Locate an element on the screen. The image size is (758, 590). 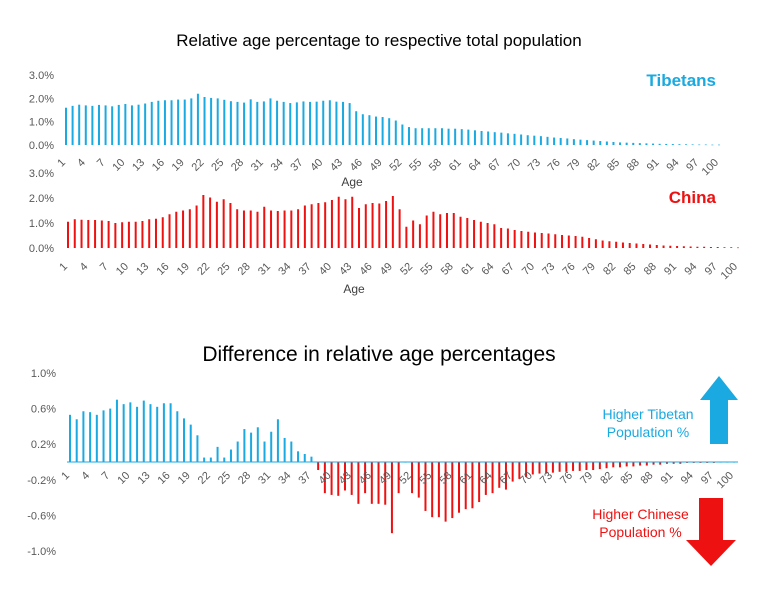
x-tick-label: 10 is located at coordinates (123, 478).